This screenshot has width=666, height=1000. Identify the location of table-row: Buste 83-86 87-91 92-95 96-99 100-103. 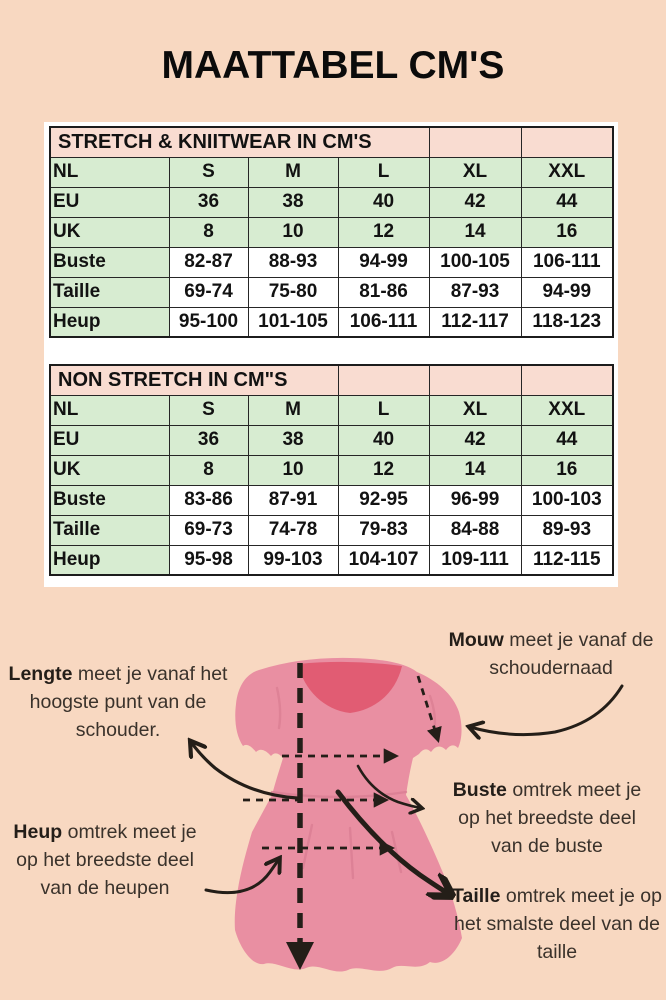
(331, 500).